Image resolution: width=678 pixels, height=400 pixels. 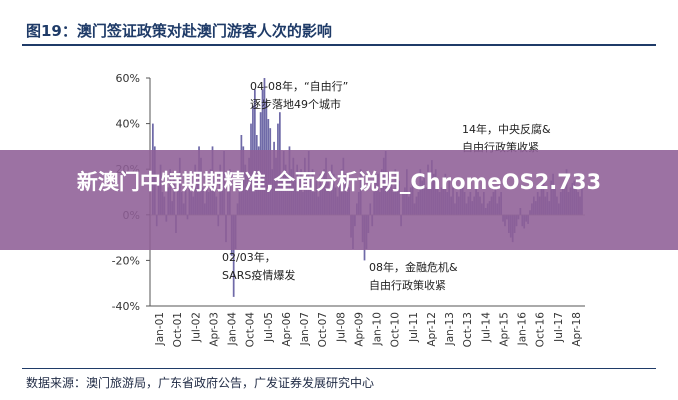 What do you see at coordinates (559, 327) in the screenshot?
I see `x-tick-label: Jul-17` at bounding box center [559, 327].